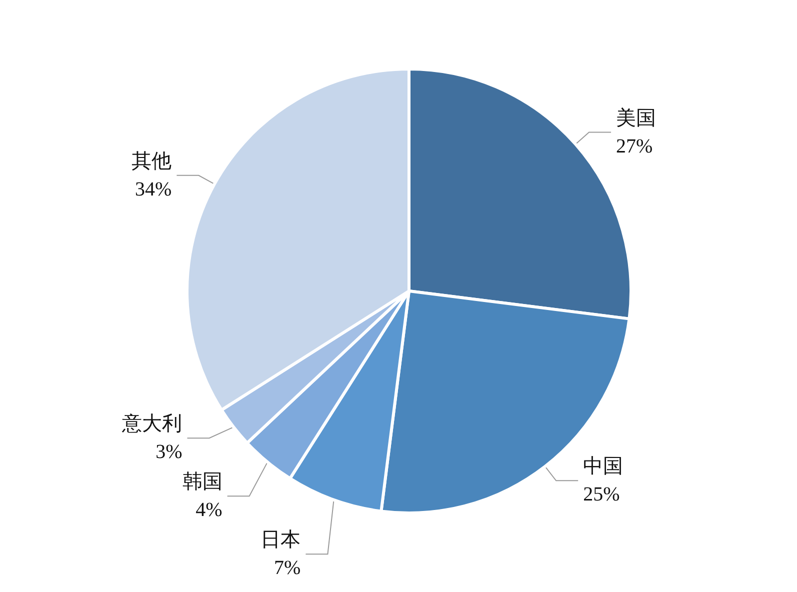 The image size is (797, 592). Describe the element at coordinates (202, 482) in the screenshot. I see `slice-label: 韩国` at that location.